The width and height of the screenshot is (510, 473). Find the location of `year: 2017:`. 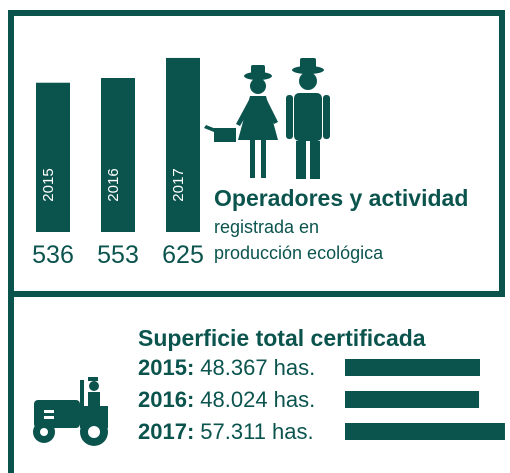

year: 2017: is located at coordinates (166, 431).